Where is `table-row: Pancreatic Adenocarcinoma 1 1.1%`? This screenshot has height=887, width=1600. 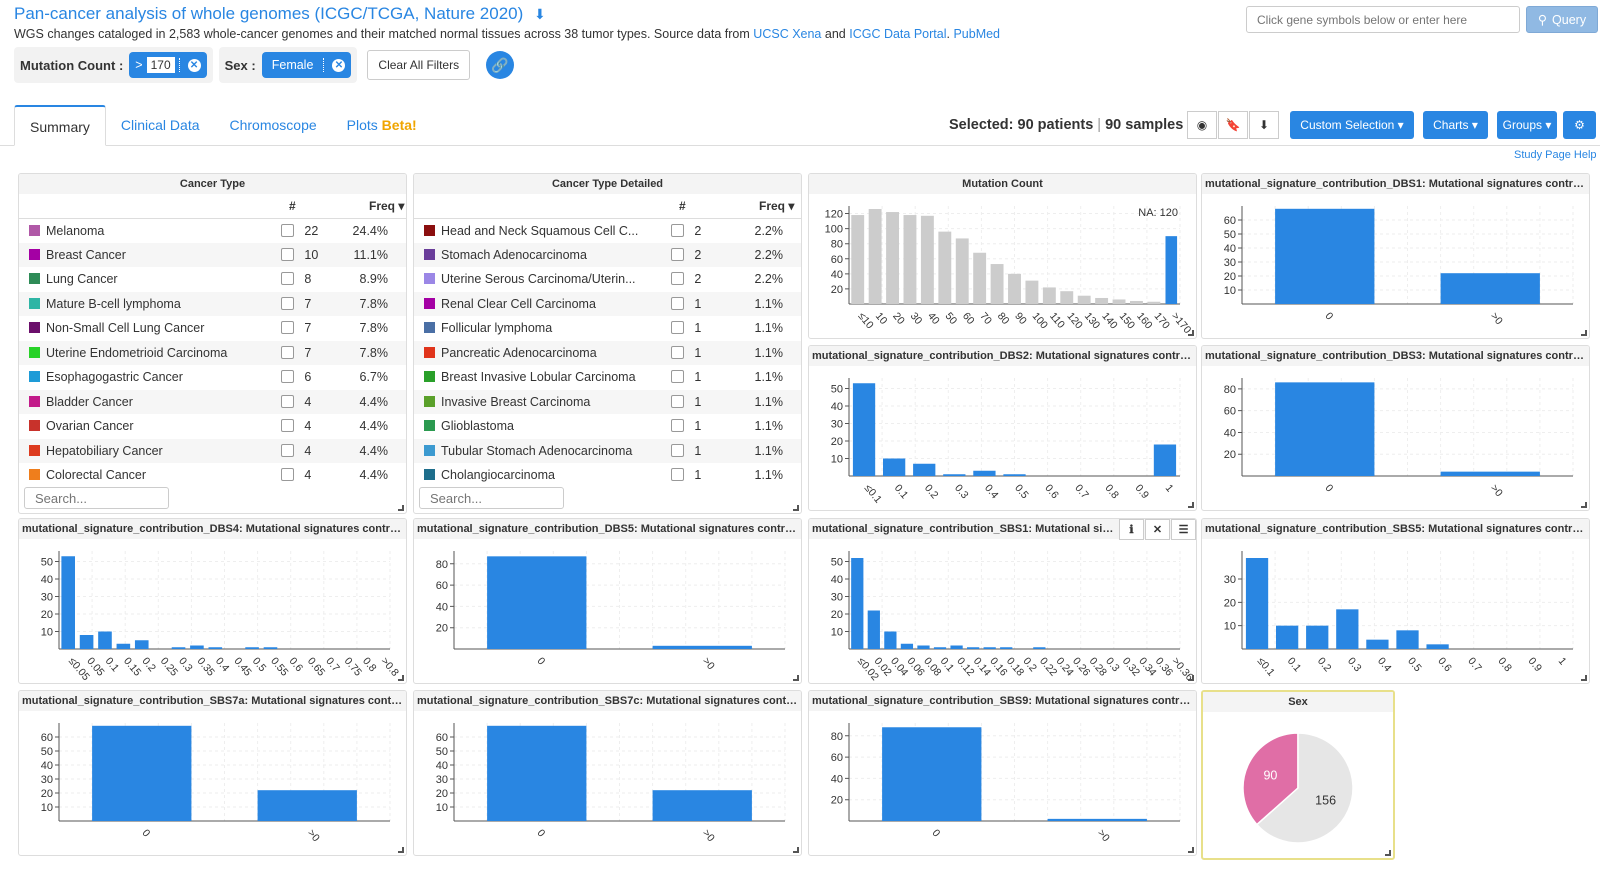
table-row: Pancreatic Adenocarcinoma 1 1.1% is located at coordinates (607, 352).